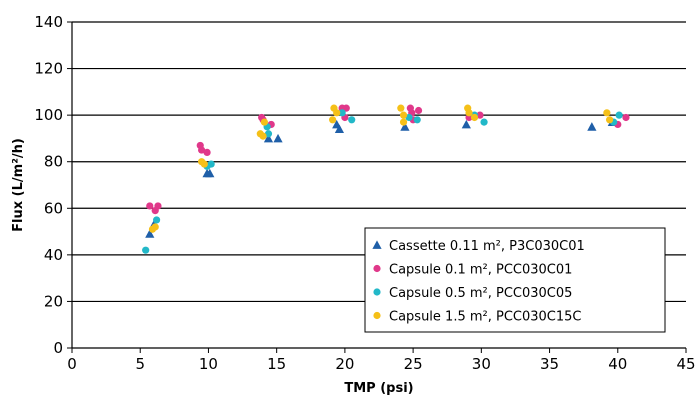 The height and width of the screenshot is (400, 699). I want to click on y-tick-label: 100, so click(48, 115).